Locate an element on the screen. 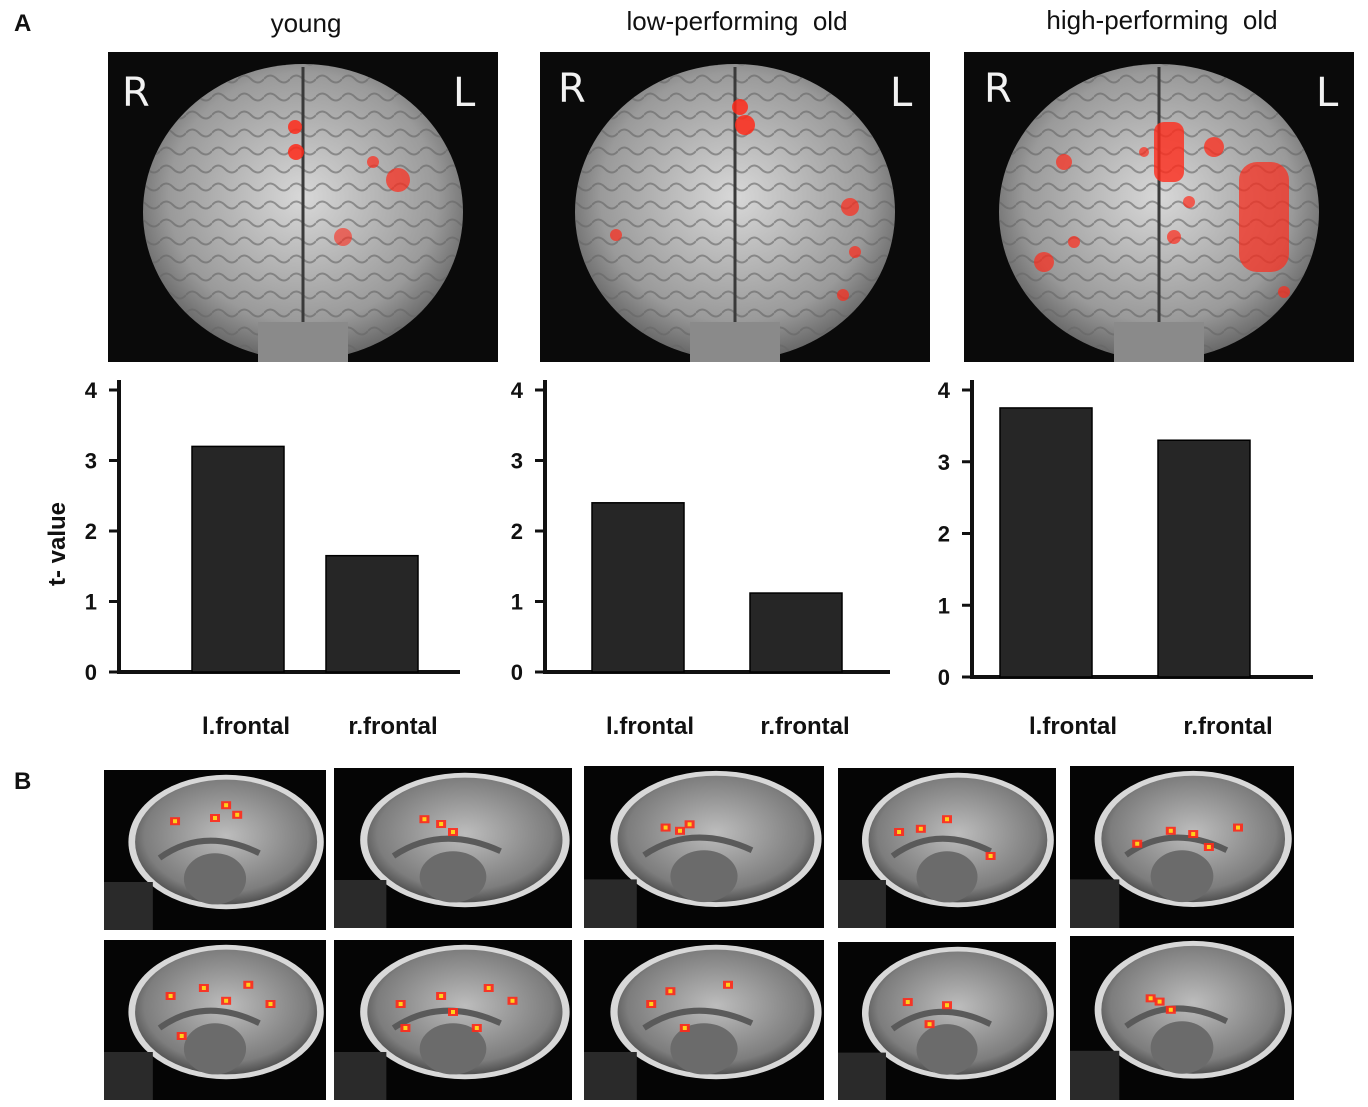 Image resolution: width=1368 pixels, height=1107 pixels. brain-render-high-performing-old: R L is located at coordinates (1159, 207).